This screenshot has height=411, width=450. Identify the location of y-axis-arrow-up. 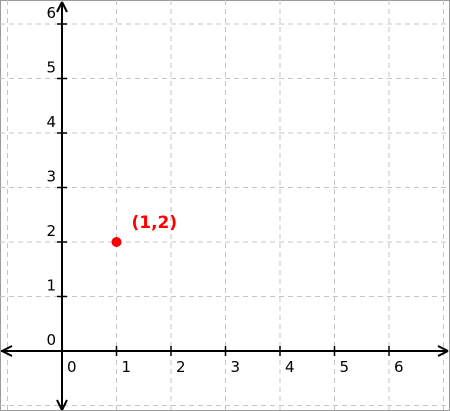
(62, 7).